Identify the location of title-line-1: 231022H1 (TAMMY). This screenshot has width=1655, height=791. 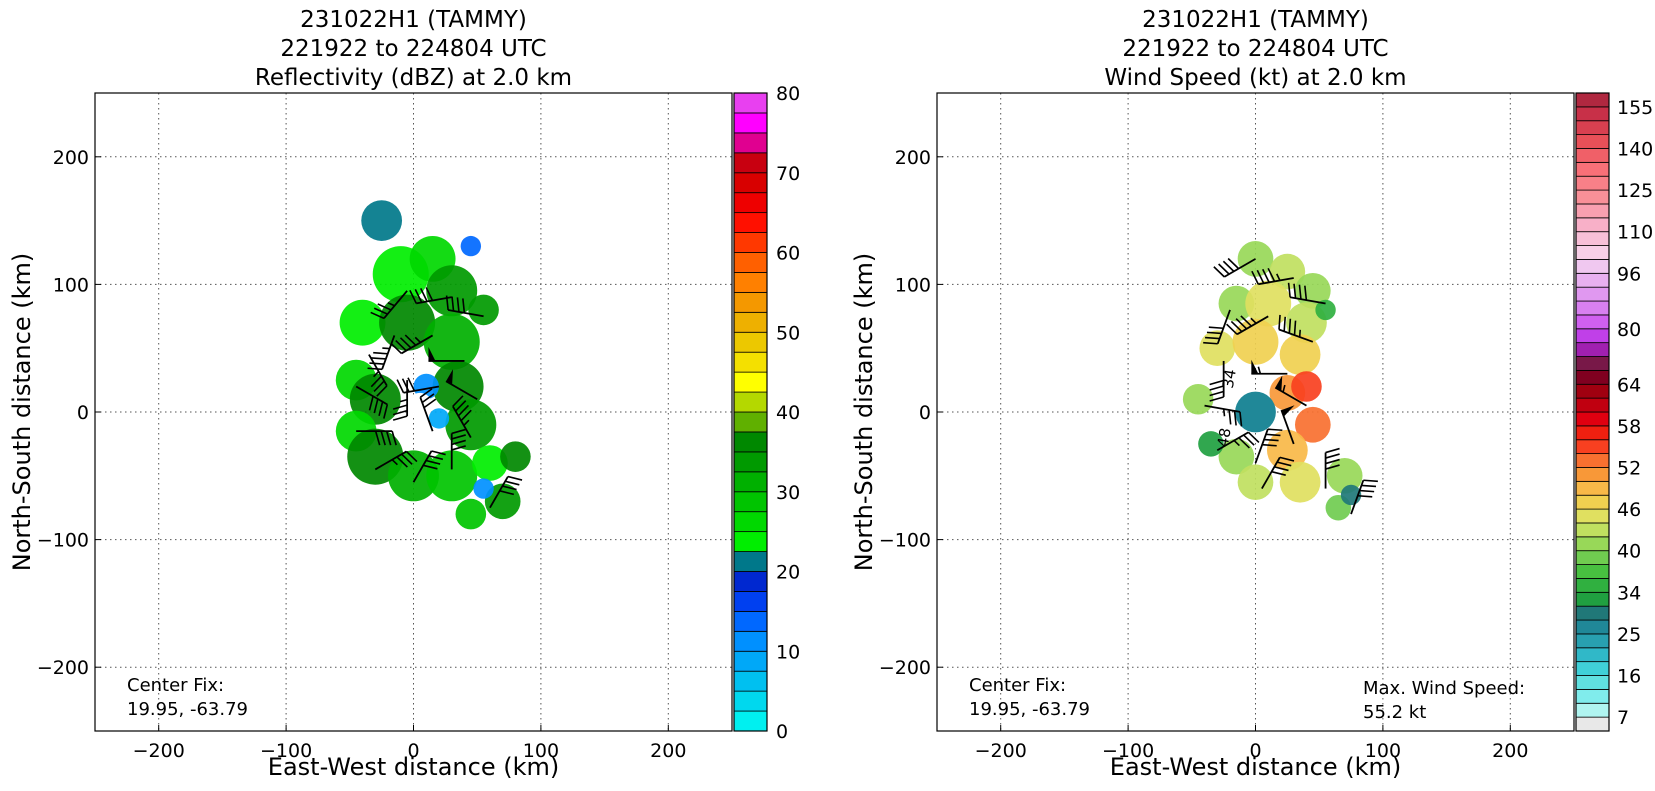
(1255, 20).